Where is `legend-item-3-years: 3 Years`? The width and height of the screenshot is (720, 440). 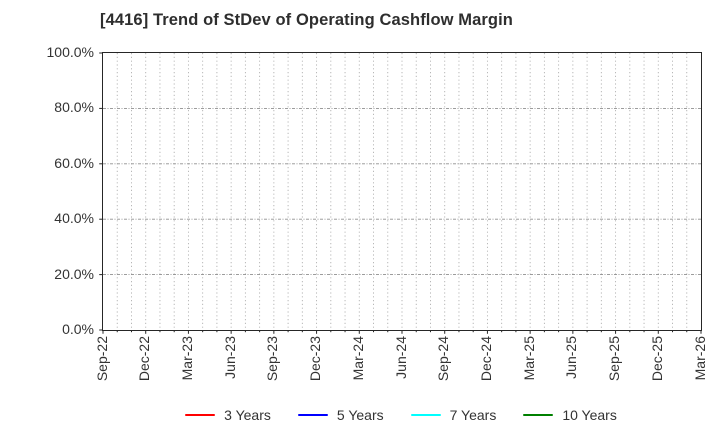 legend-item-3-years: 3 Years is located at coordinates (228, 415).